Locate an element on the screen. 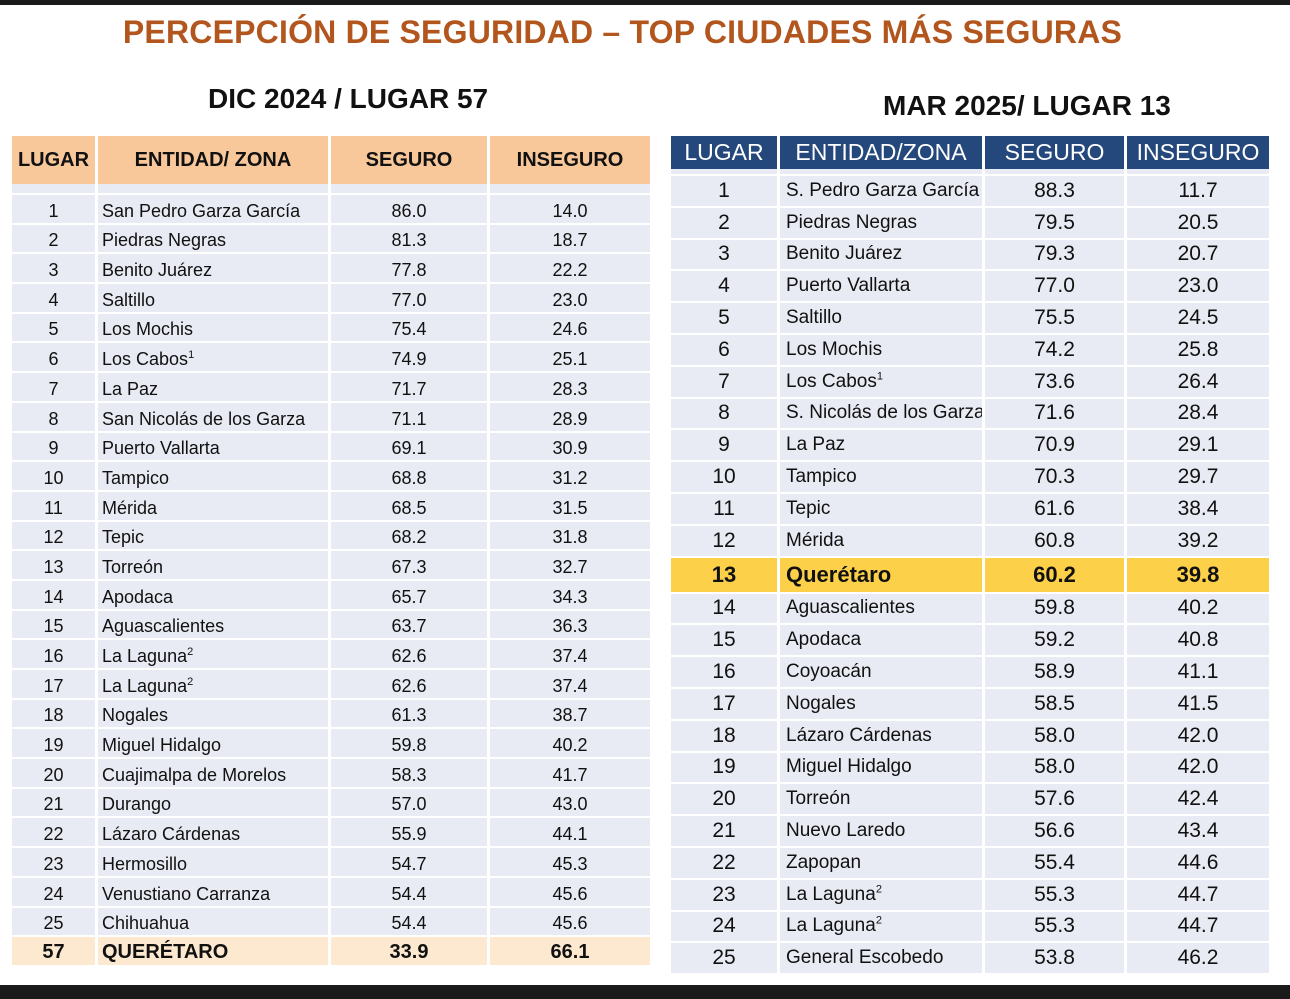  zone-cell: Los Mochis is located at coordinates (882, 350).